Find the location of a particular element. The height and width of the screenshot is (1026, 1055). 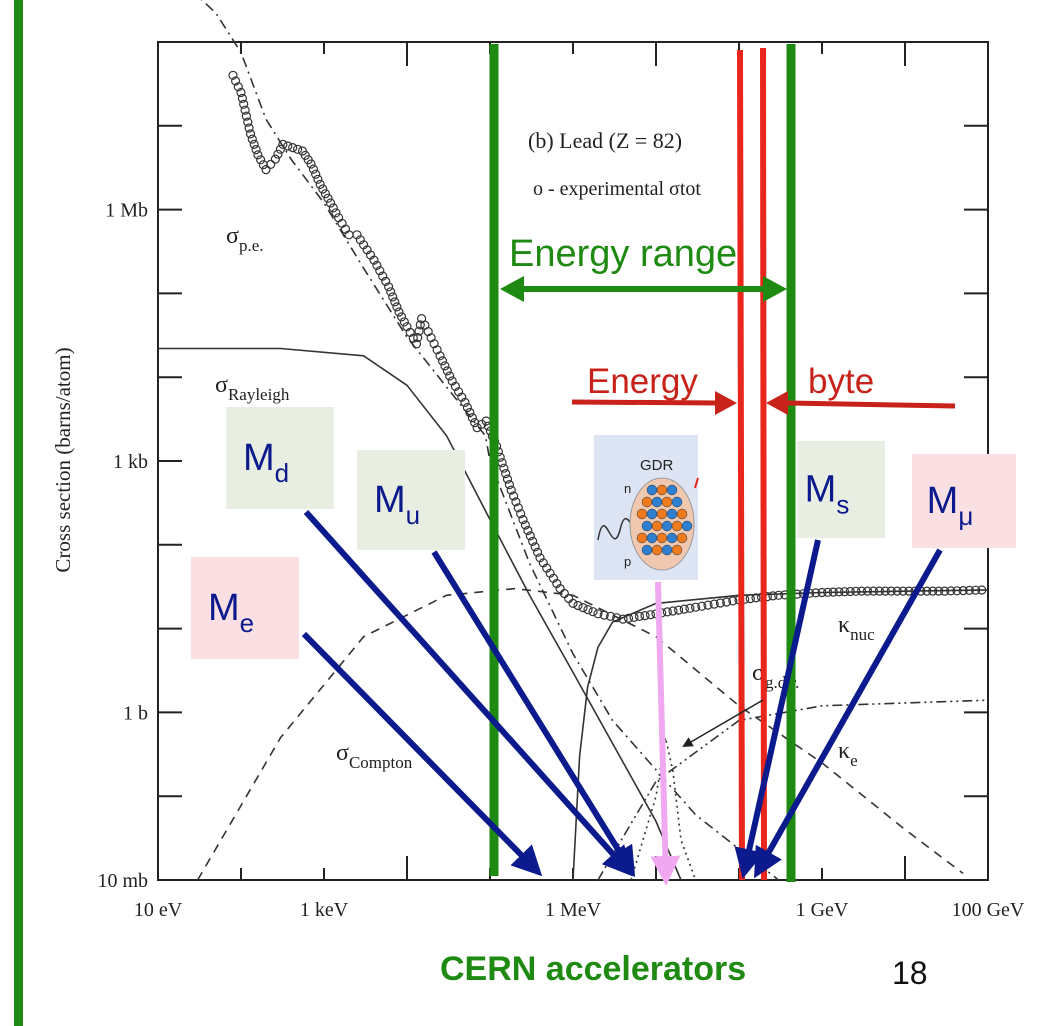

byte-label: byte is located at coordinates (841, 381).